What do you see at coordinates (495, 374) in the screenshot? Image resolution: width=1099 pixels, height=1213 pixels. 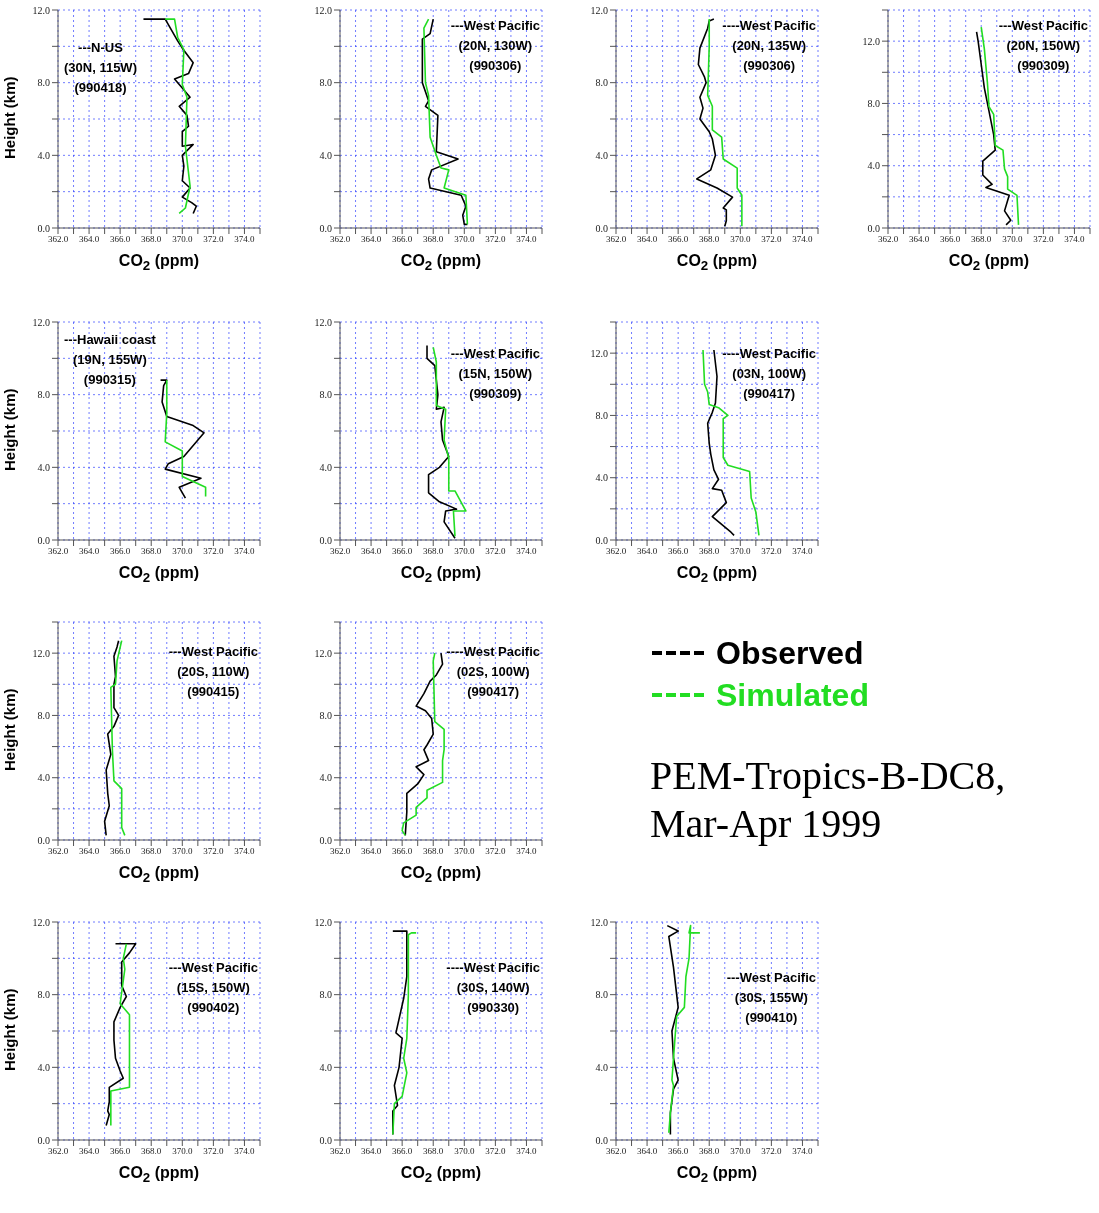 I see `annotation: (15N, 150W)` at bounding box center [495, 374].